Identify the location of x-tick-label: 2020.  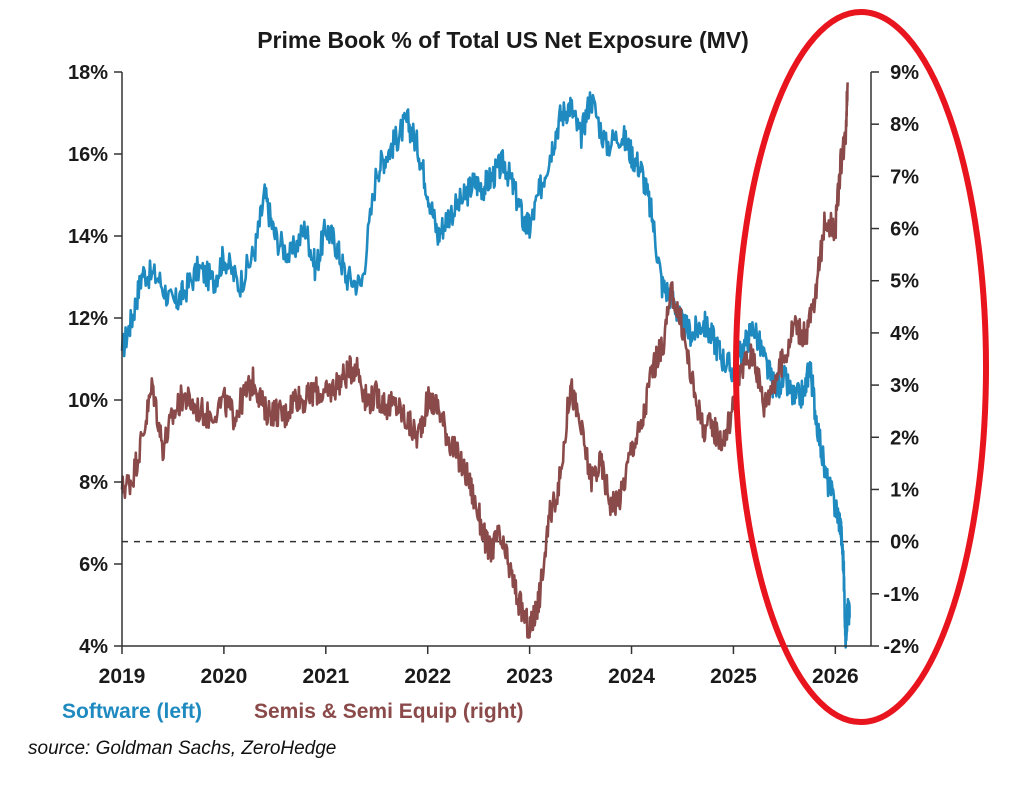
(224, 676).